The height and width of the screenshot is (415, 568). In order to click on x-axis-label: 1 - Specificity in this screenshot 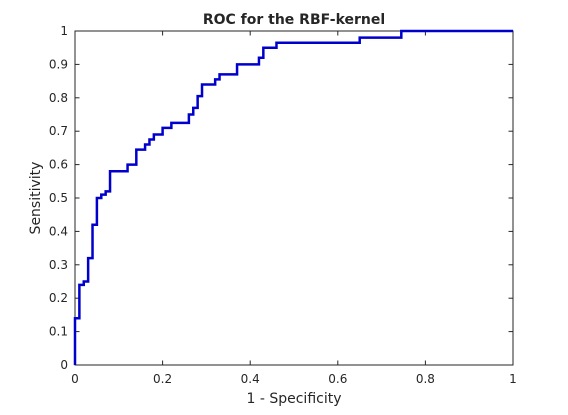, I will do `click(293, 399)`.